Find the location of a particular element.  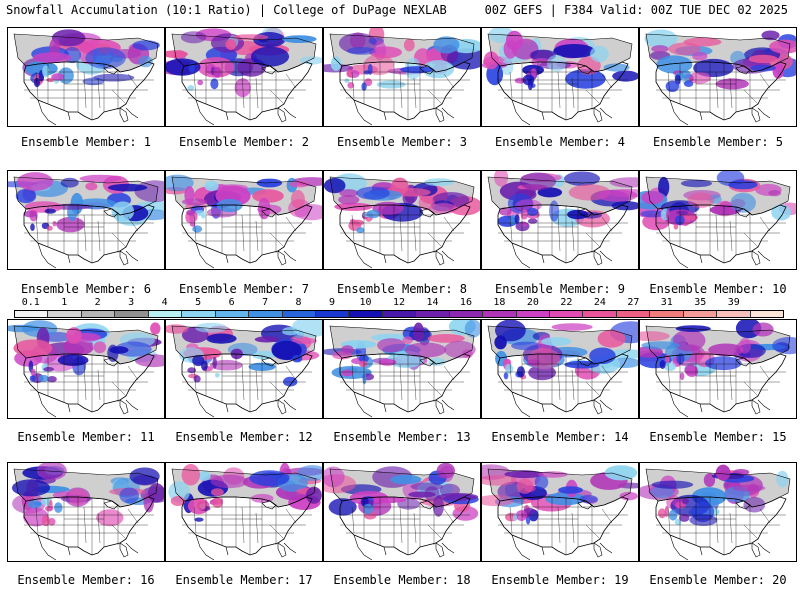

ensemble-member-label: Ensemble Member: 11 is located at coordinates (86, 437).